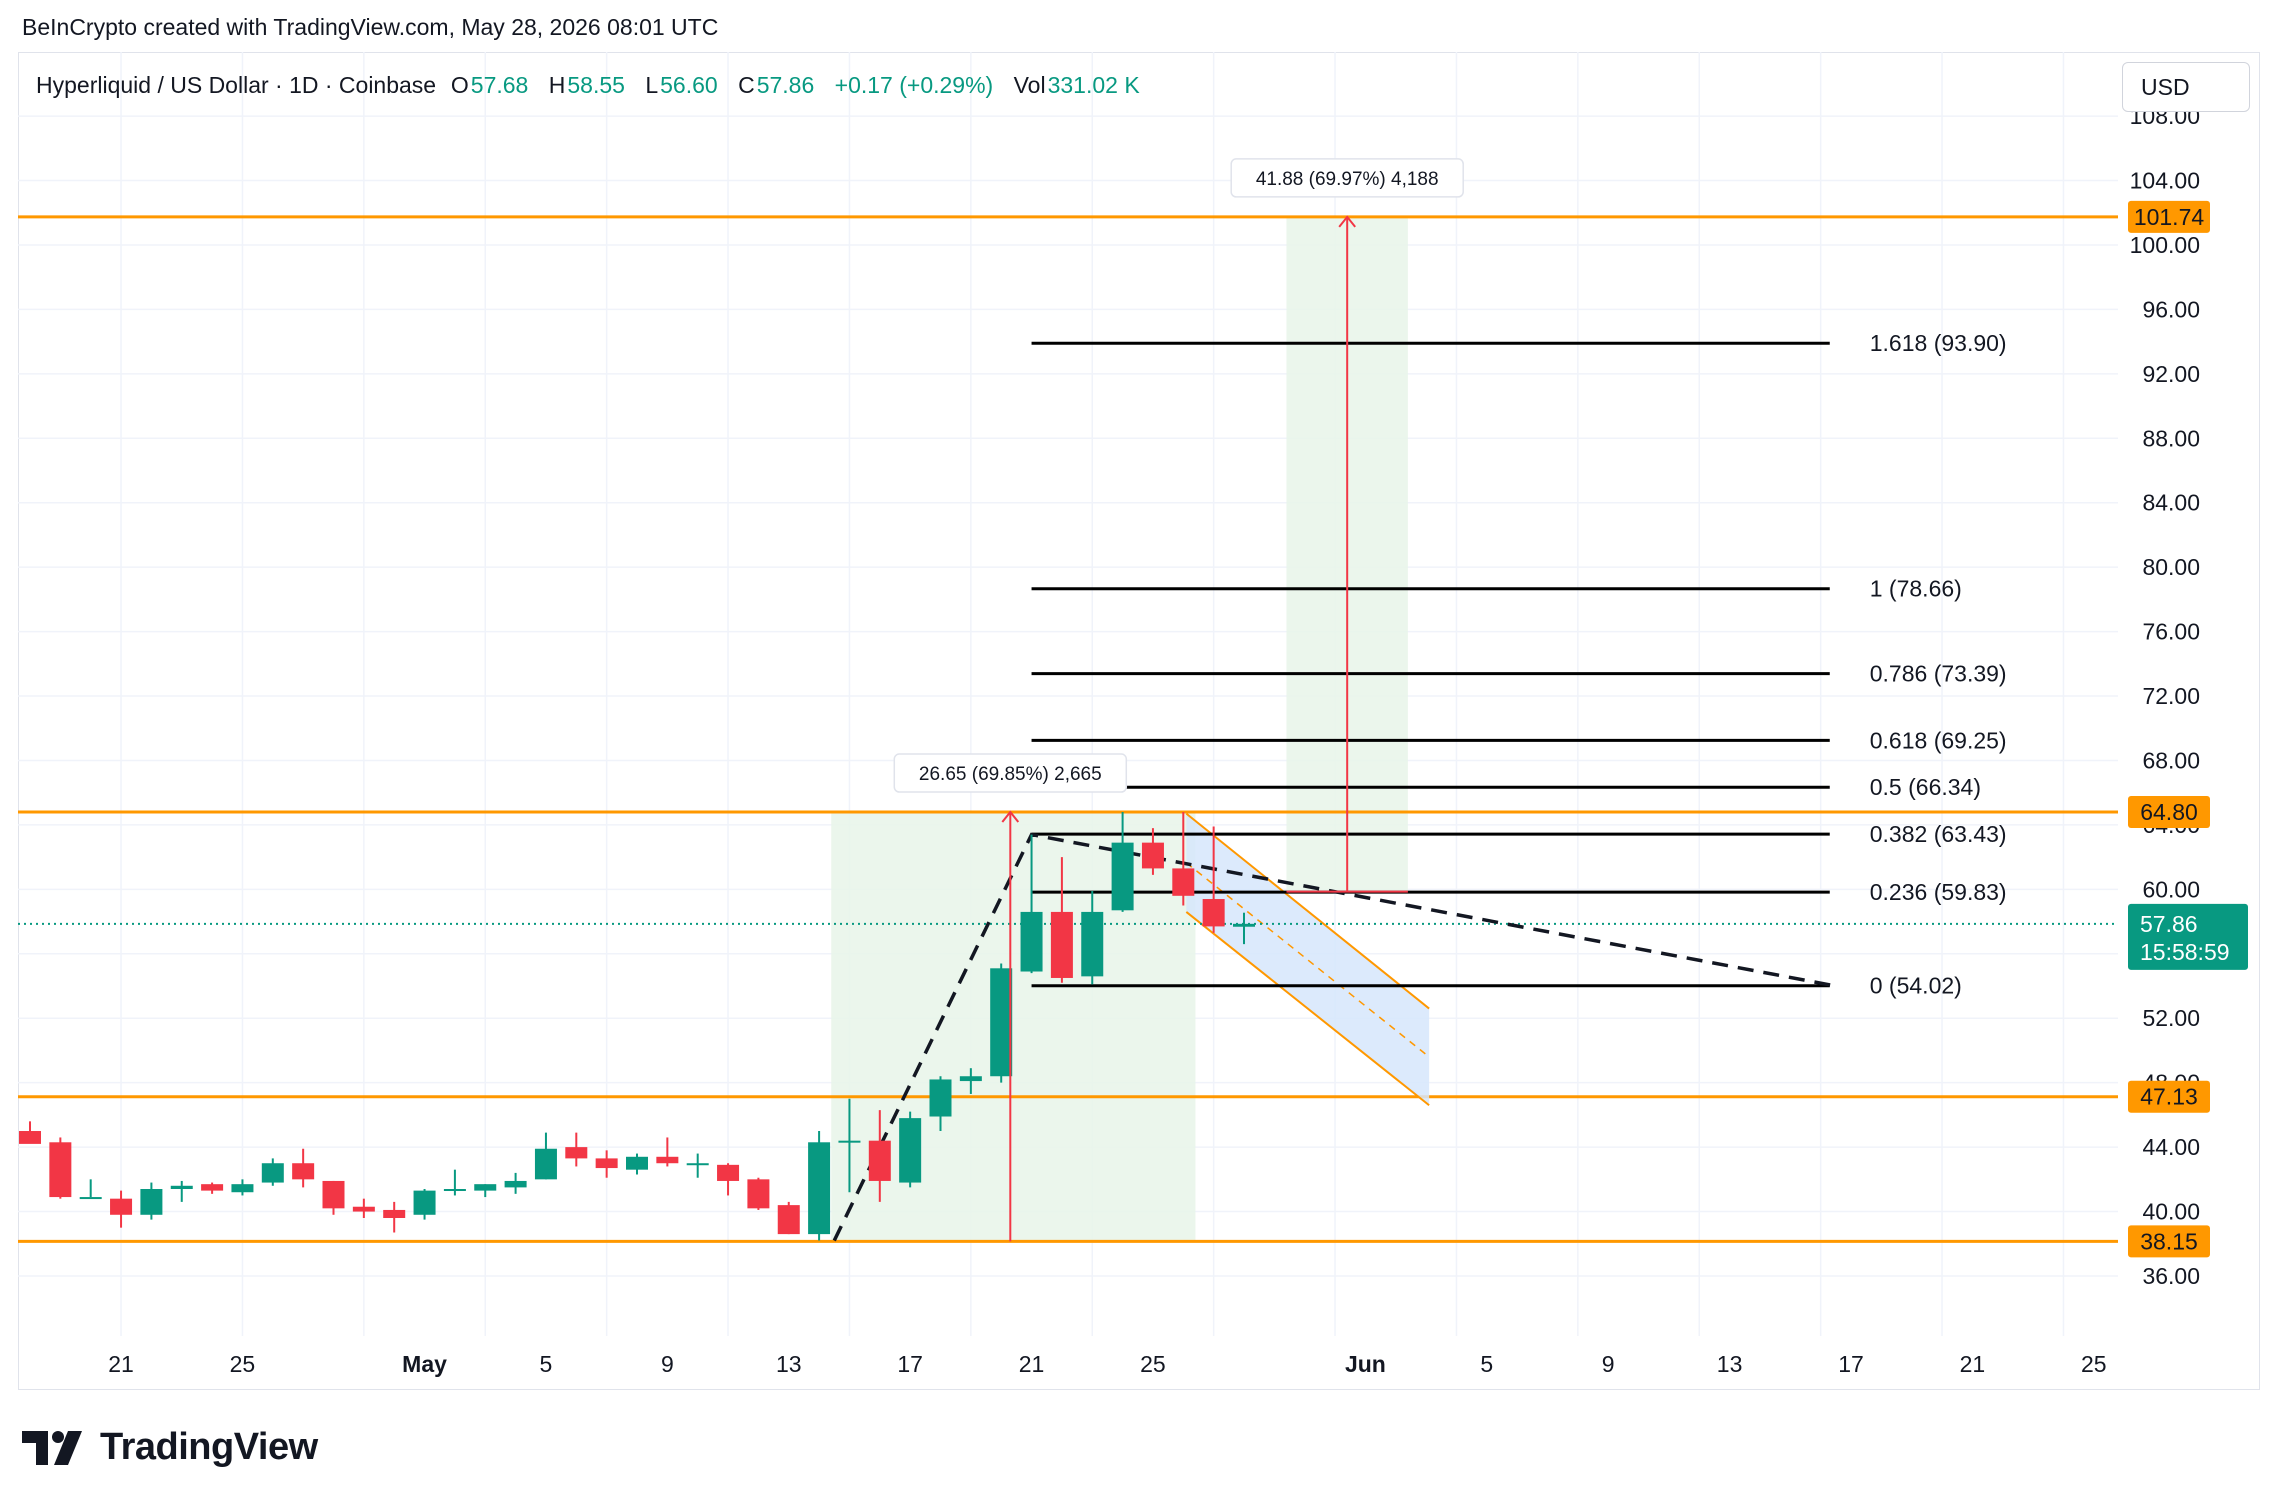 This screenshot has height=1510, width=2278. I want to click on currency-button: USD, so click(2186, 87).